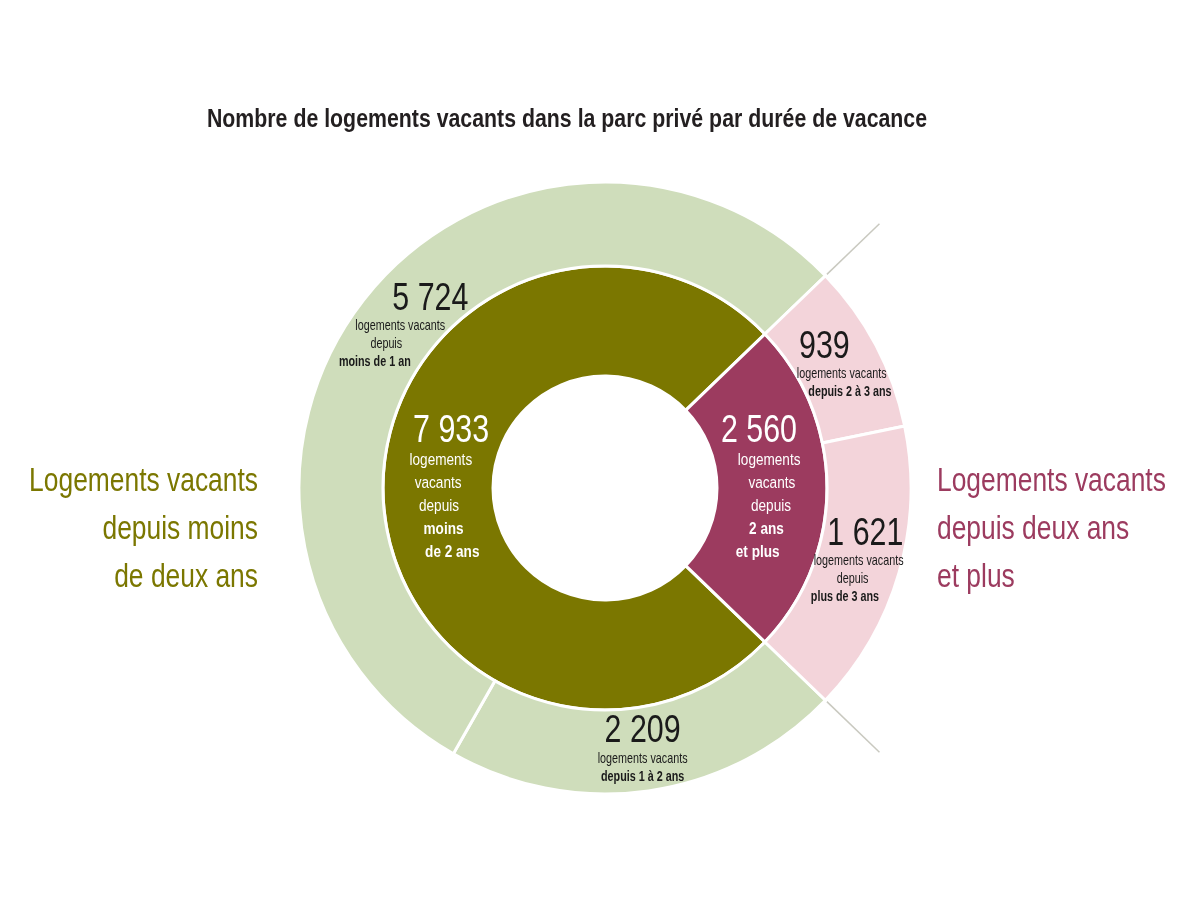 The height and width of the screenshot is (900, 1200). I want to click on data-label: 7 933, so click(451, 428).